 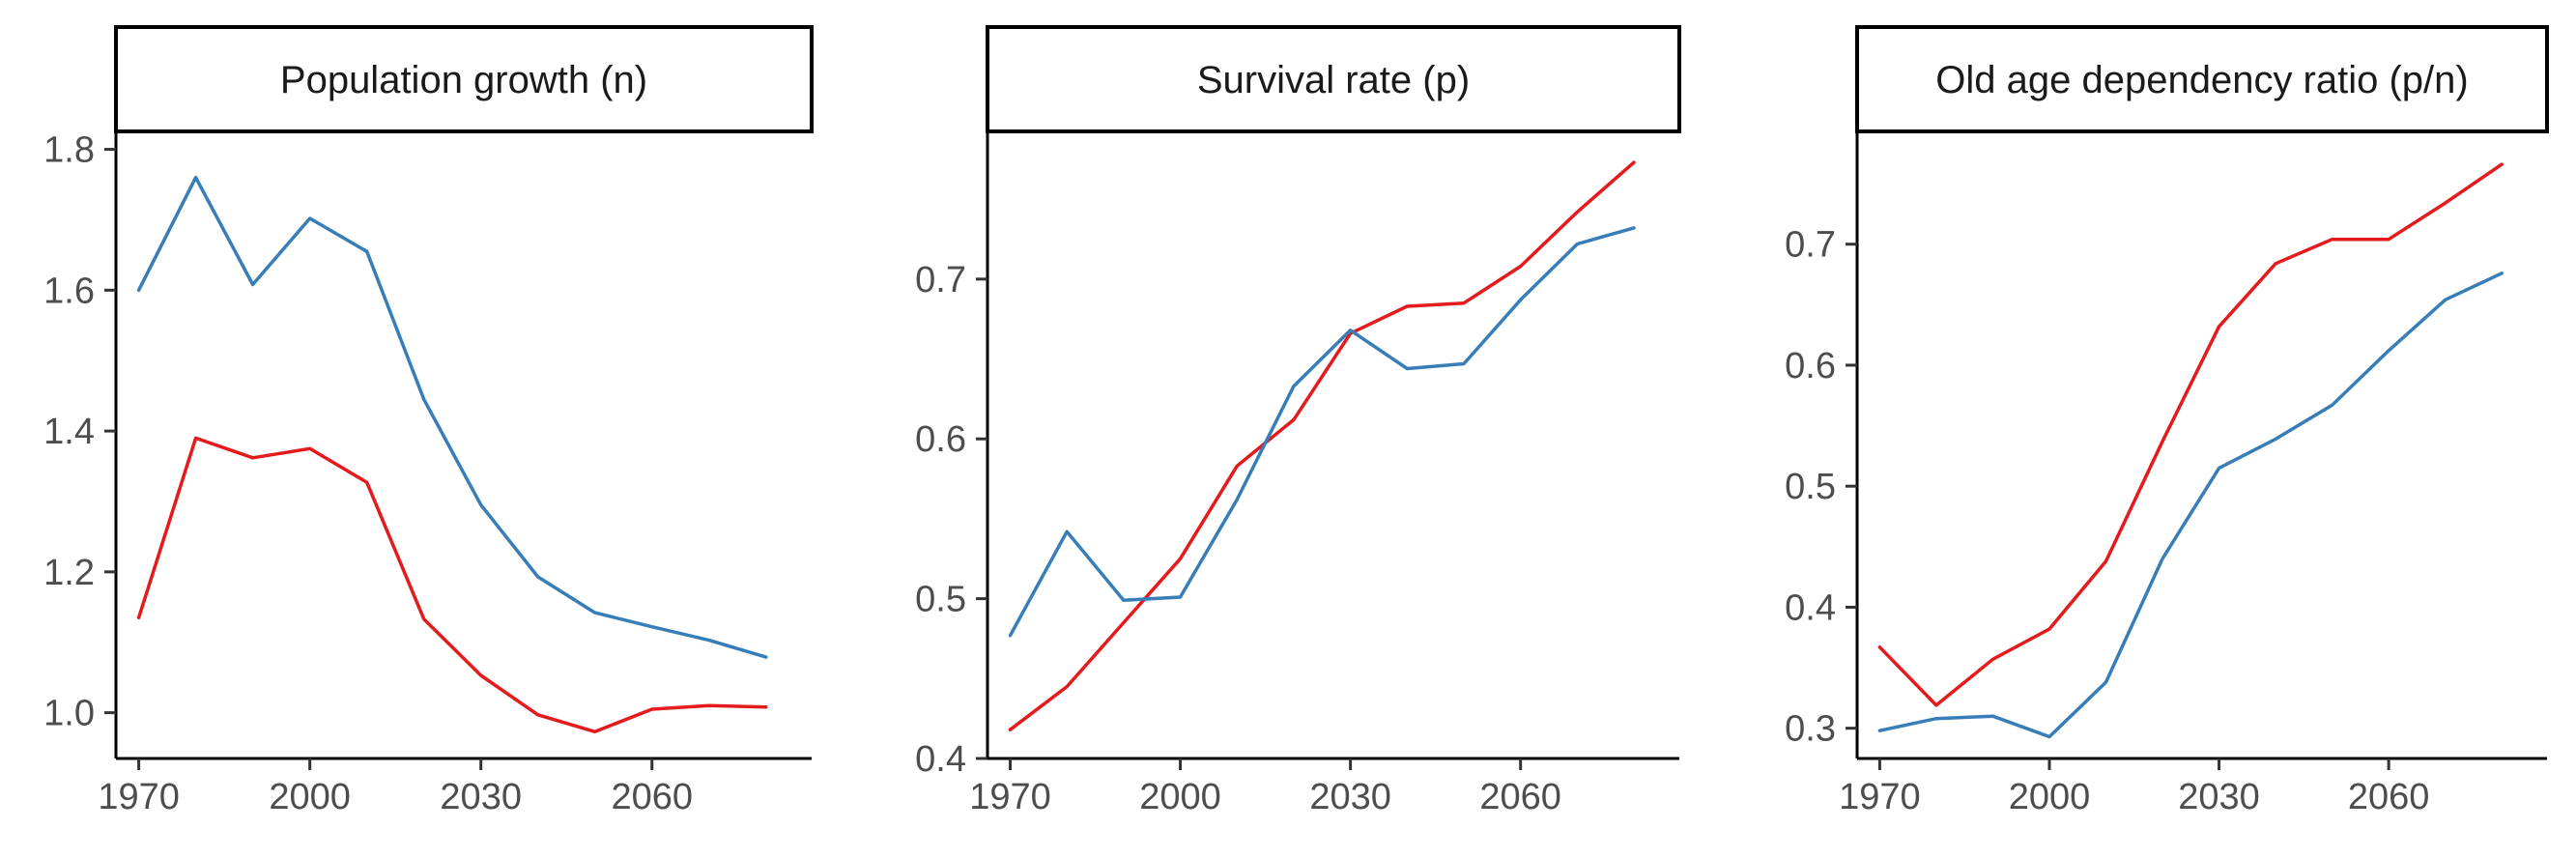 What do you see at coordinates (452, 585) in the screenshot?
I see `series-line-red` at bounding box center [452, 585].